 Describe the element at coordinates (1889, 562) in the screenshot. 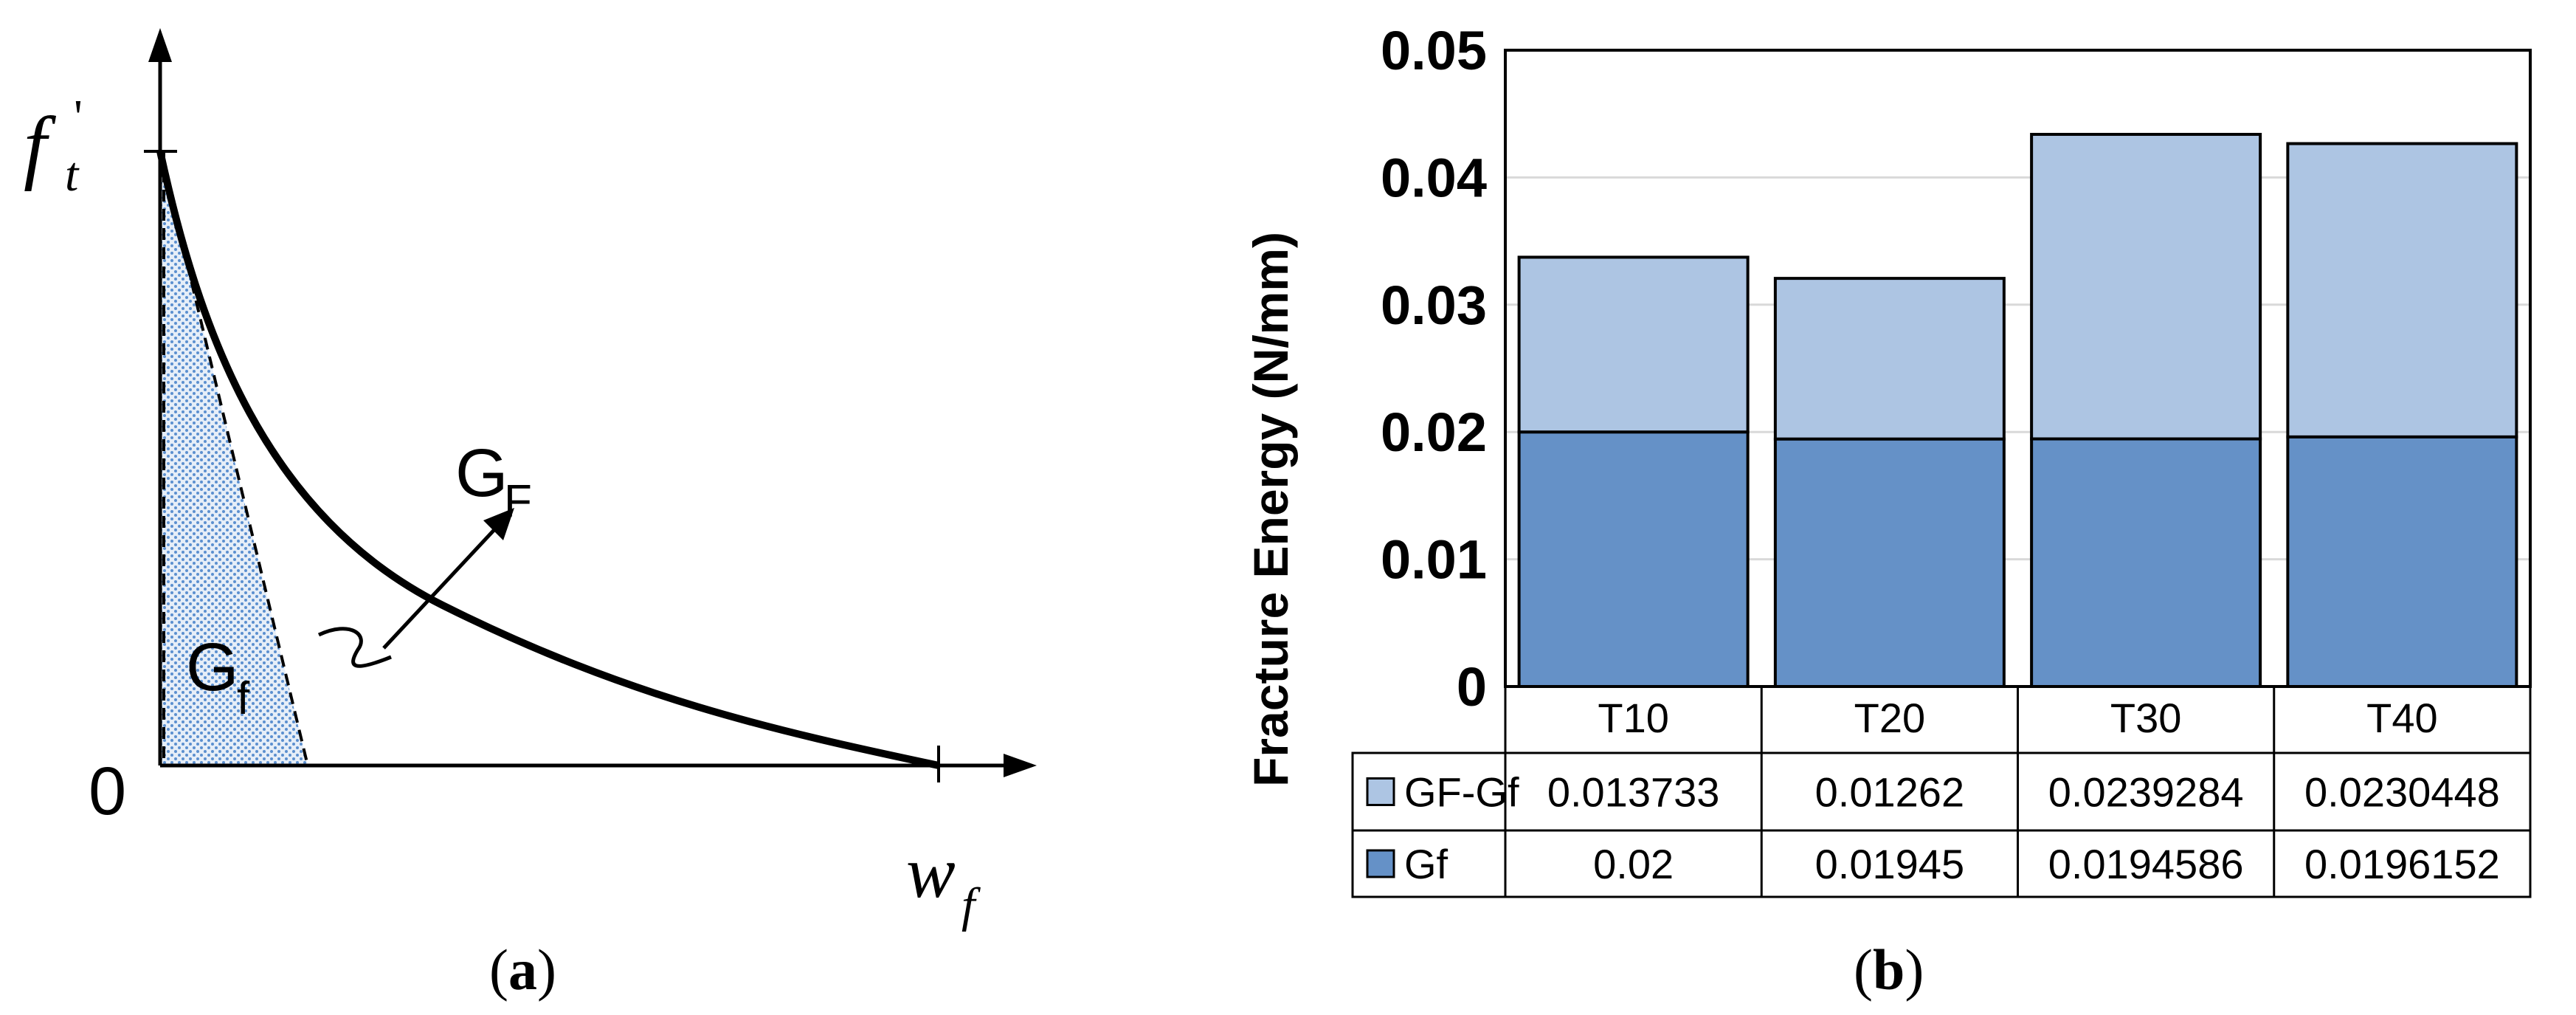

I see `bar-gf-t20` at that location.